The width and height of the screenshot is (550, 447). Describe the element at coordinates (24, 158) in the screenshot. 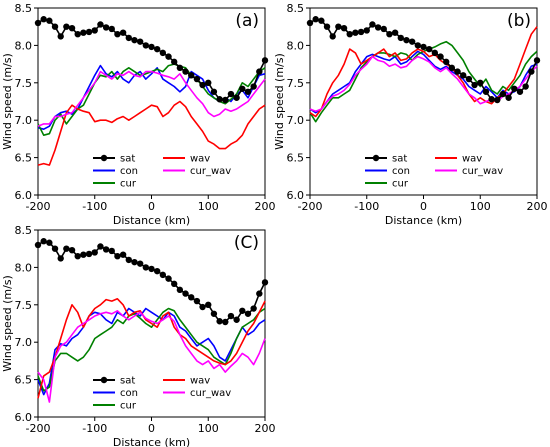

I see `y-tick-label: 6.5` at that location.